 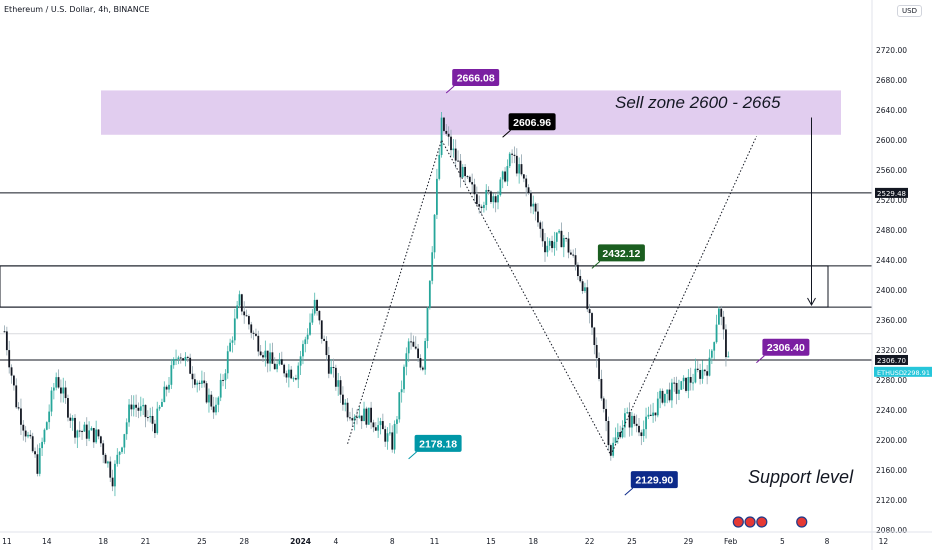 What do you see at coordinates (533, 541) in the screenshot?
I see `time-tick: 18` at bounding box center [533, 541].